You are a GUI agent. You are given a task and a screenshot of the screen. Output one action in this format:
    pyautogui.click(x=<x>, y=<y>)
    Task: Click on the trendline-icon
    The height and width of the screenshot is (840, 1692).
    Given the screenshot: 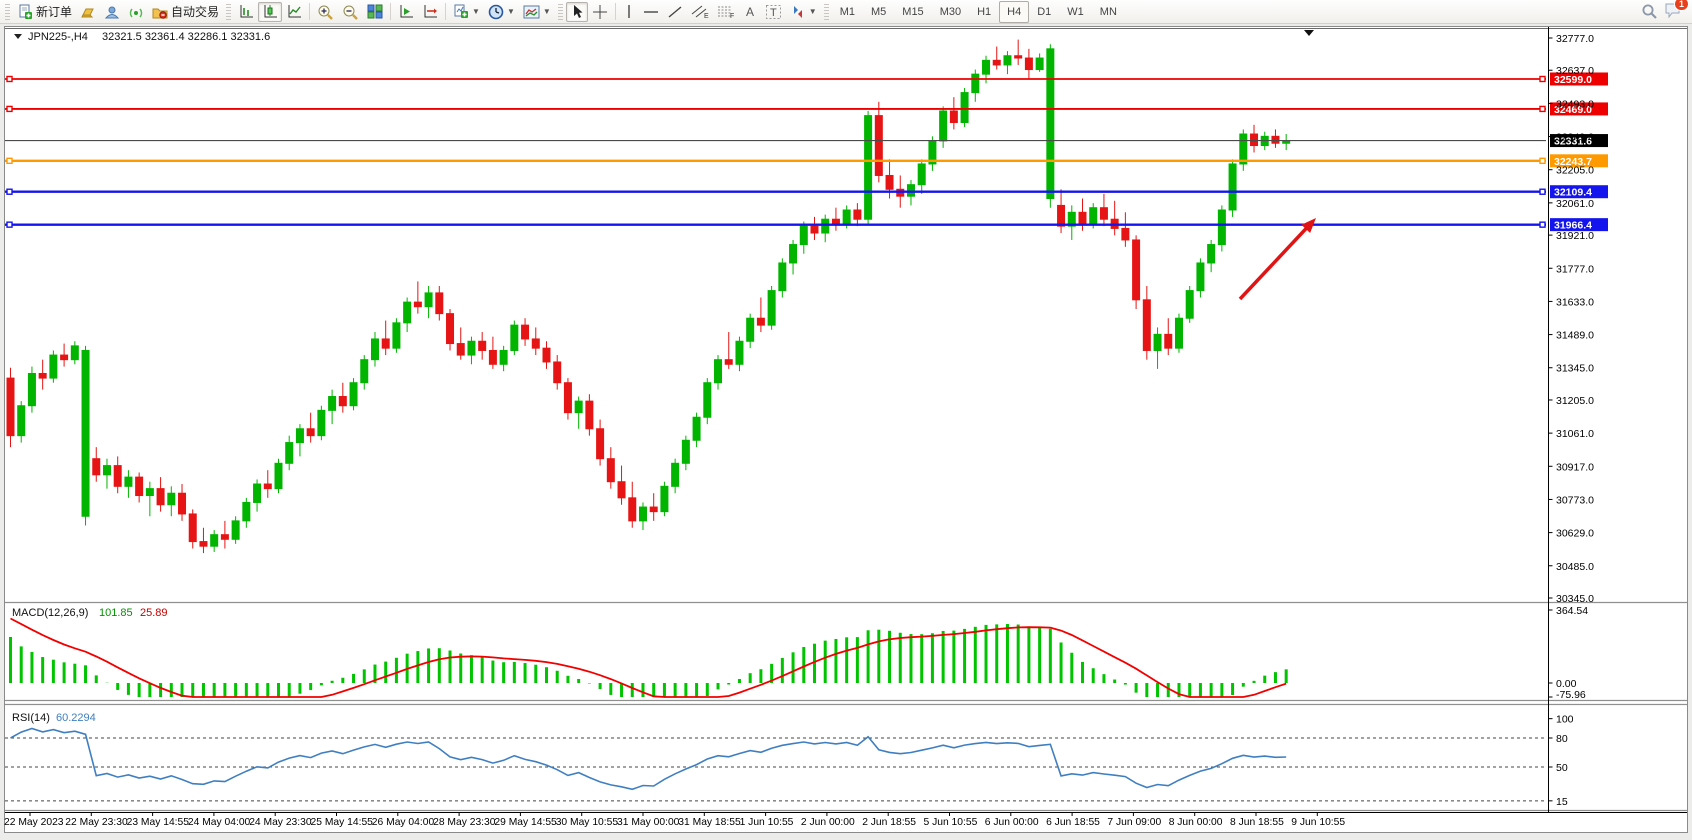 What is the action you would take?
    pyautogui.click(x=675, y=11)
    